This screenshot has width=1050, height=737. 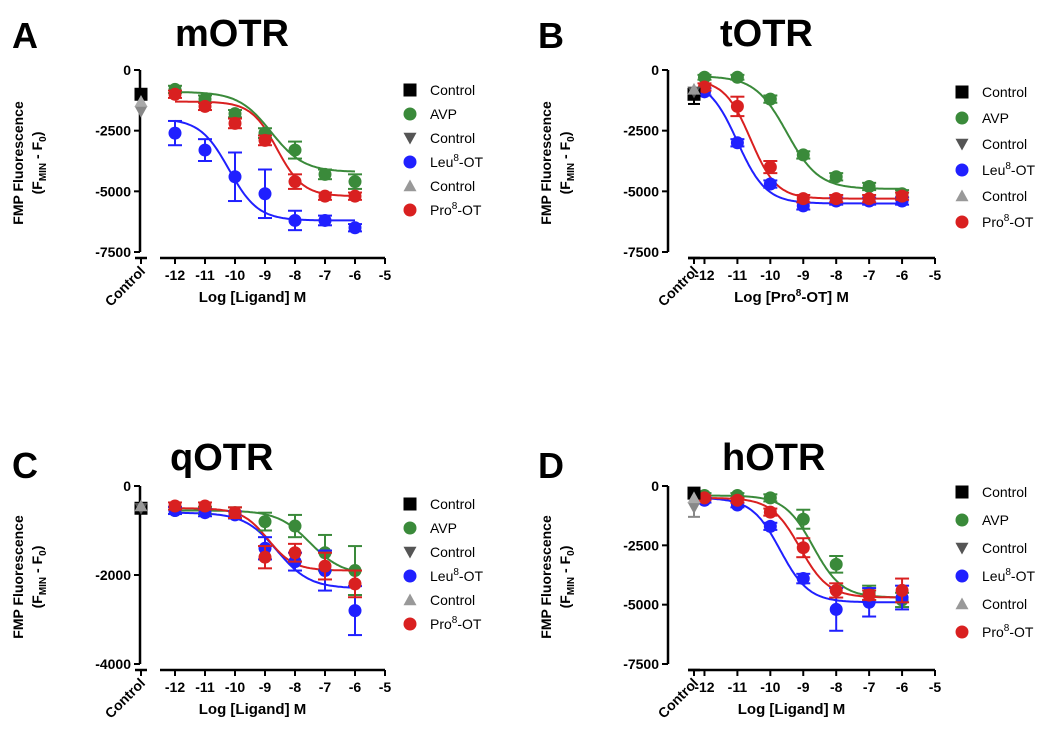 I want to click on y-tick-label: -7500, so click(x=641, y=664).